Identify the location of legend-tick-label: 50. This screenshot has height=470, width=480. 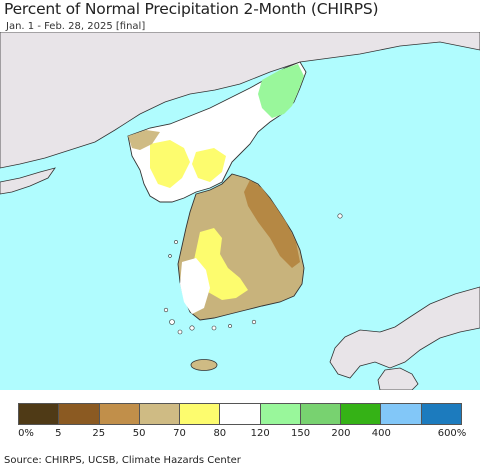
(139, 433).